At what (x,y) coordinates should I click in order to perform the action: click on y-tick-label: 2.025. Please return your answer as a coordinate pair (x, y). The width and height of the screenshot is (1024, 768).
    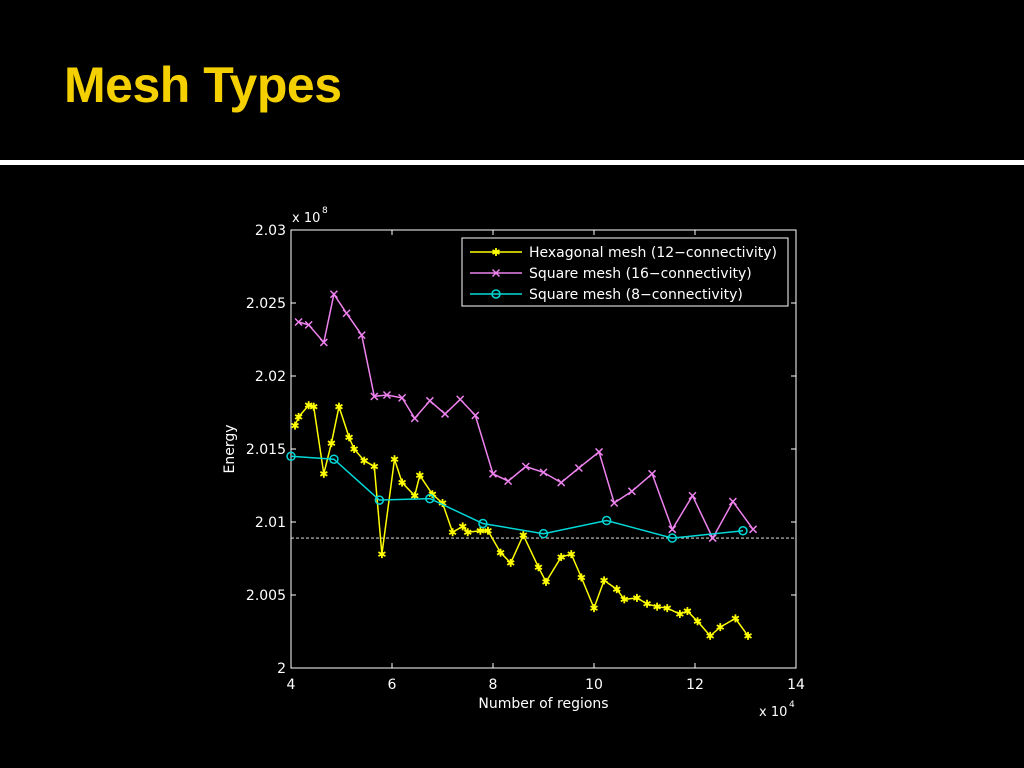
    Looking at the image, I should click on (266, 304).